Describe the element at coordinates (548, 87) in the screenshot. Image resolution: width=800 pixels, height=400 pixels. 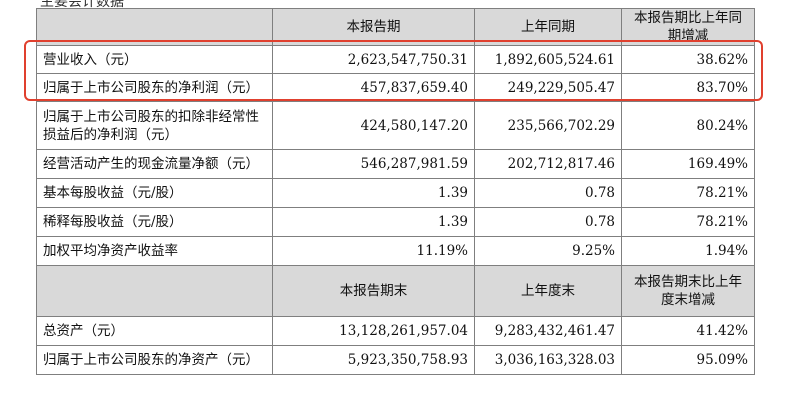
I see `value-prior: 249,229,505.47` at that location.